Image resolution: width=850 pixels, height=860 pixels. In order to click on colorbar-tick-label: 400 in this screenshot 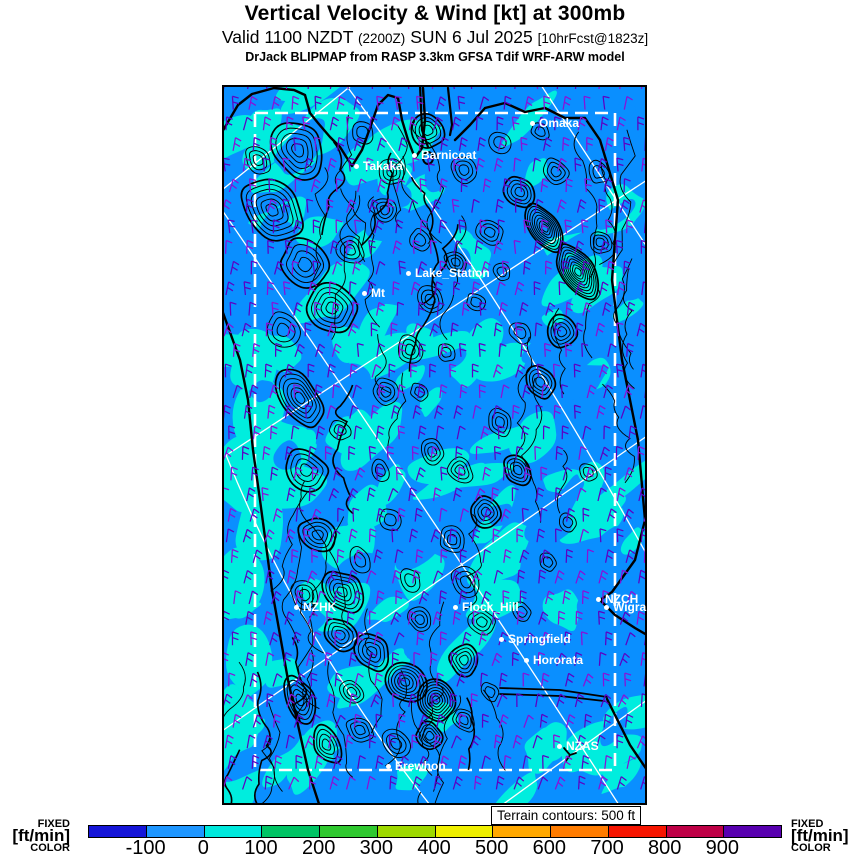, I will do `click(434, 848)`.